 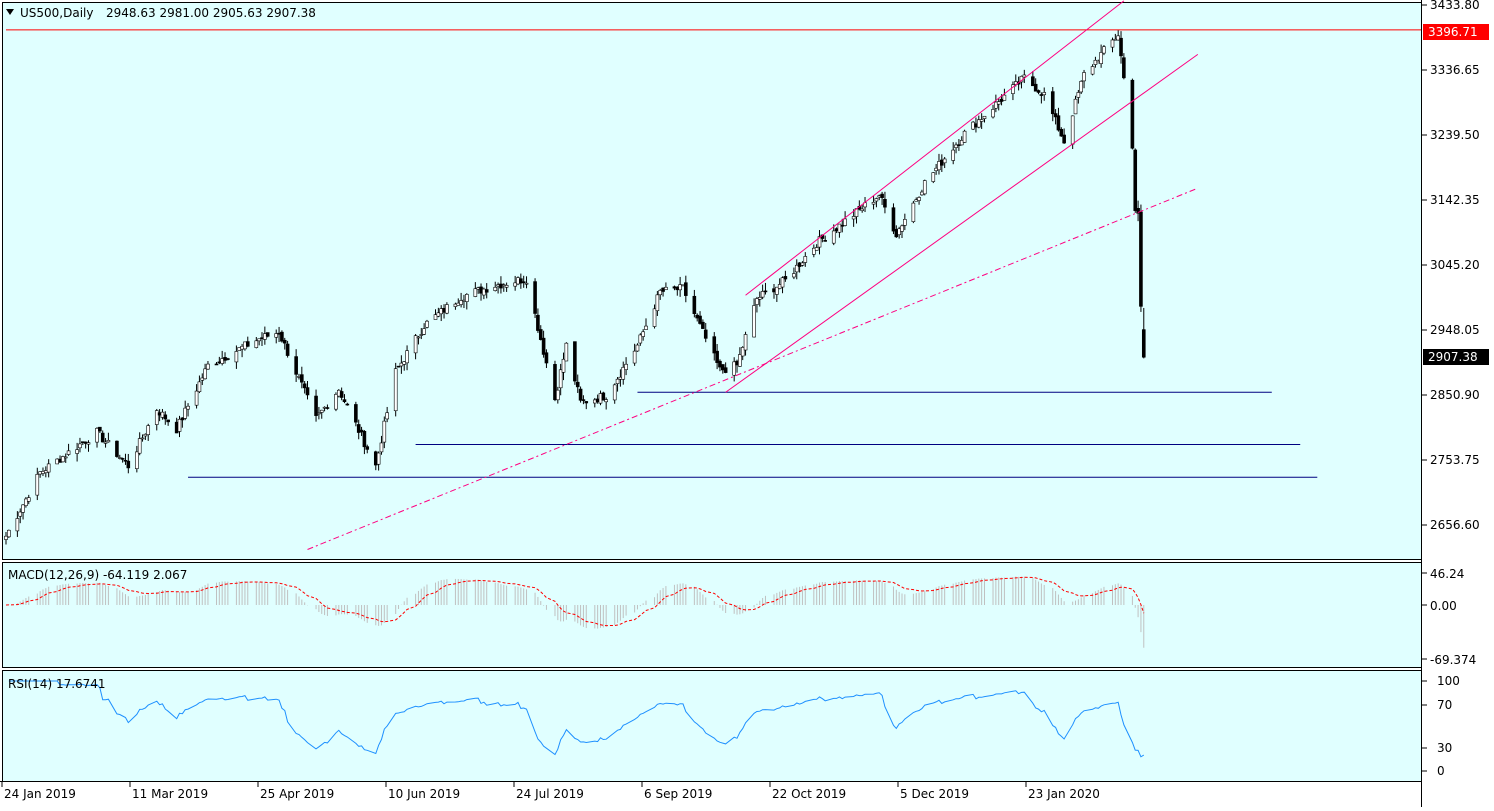 I want to click on date-label: 10 Jun 2019, so click(x=424, y=794).